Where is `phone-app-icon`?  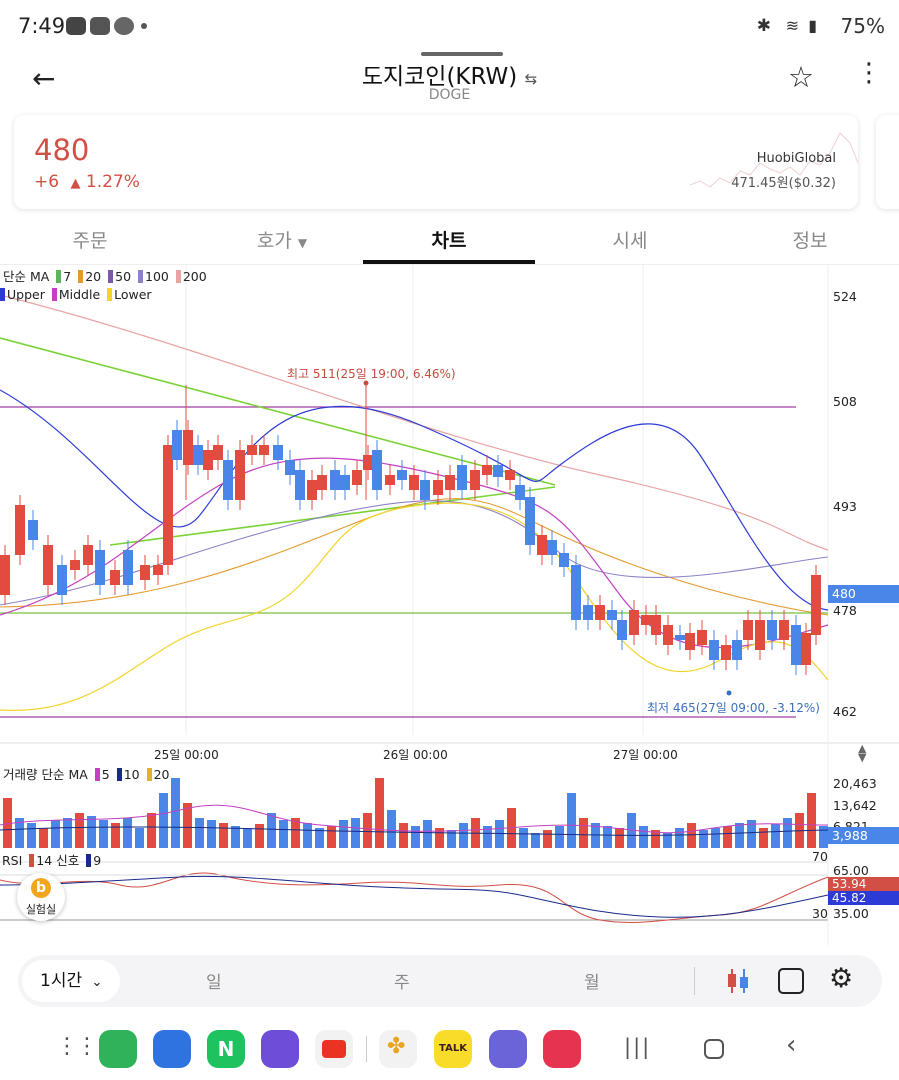 phone-app-icon is located at coordinates (118, 1049).